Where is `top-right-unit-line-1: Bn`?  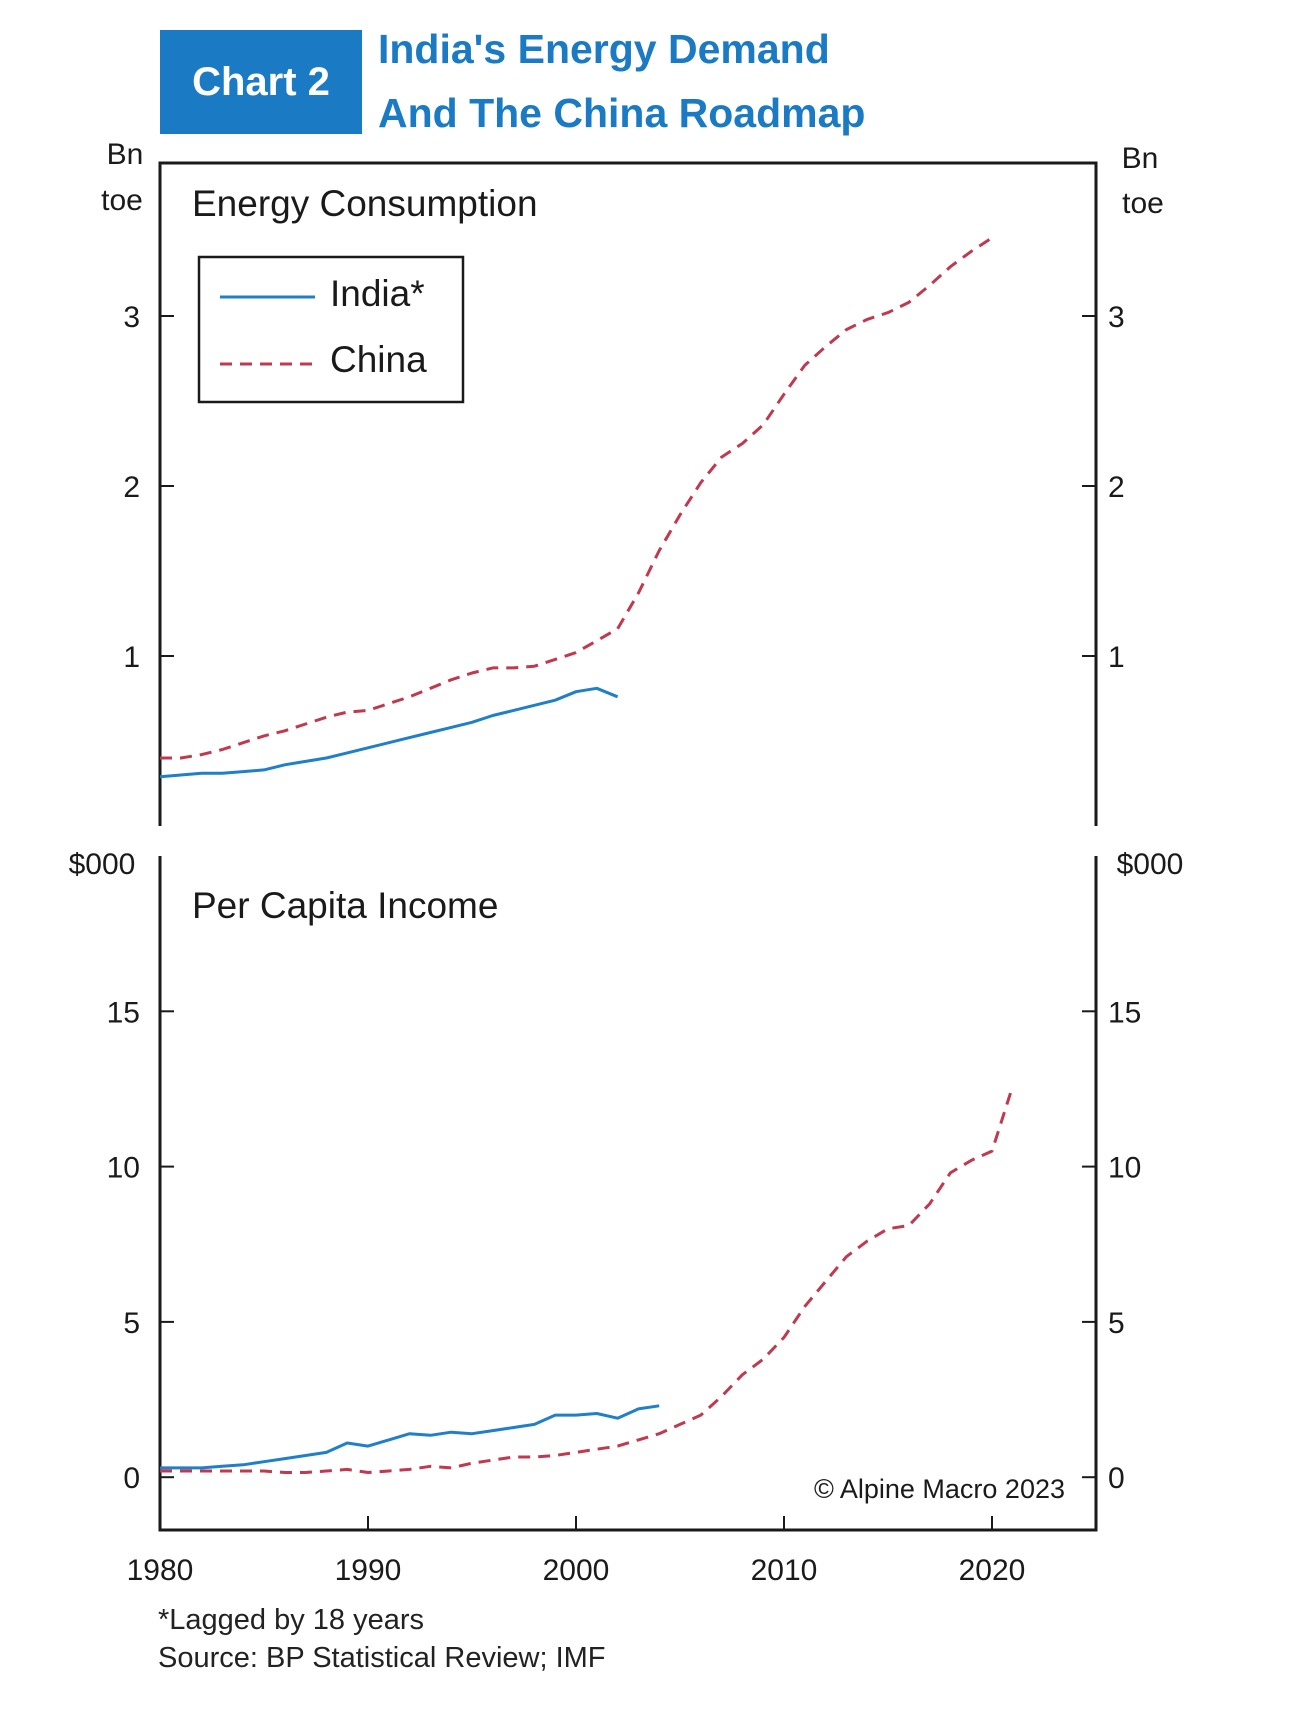
top-right-unit-line-1: Bn is located at coordinates (1140, 158).